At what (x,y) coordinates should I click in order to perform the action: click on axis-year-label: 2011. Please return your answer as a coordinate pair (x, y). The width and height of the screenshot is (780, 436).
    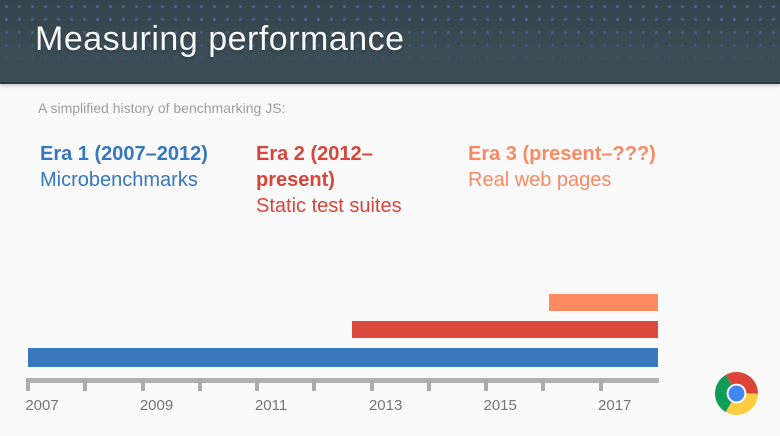
    Looking at the image, I should click on (271, 405).